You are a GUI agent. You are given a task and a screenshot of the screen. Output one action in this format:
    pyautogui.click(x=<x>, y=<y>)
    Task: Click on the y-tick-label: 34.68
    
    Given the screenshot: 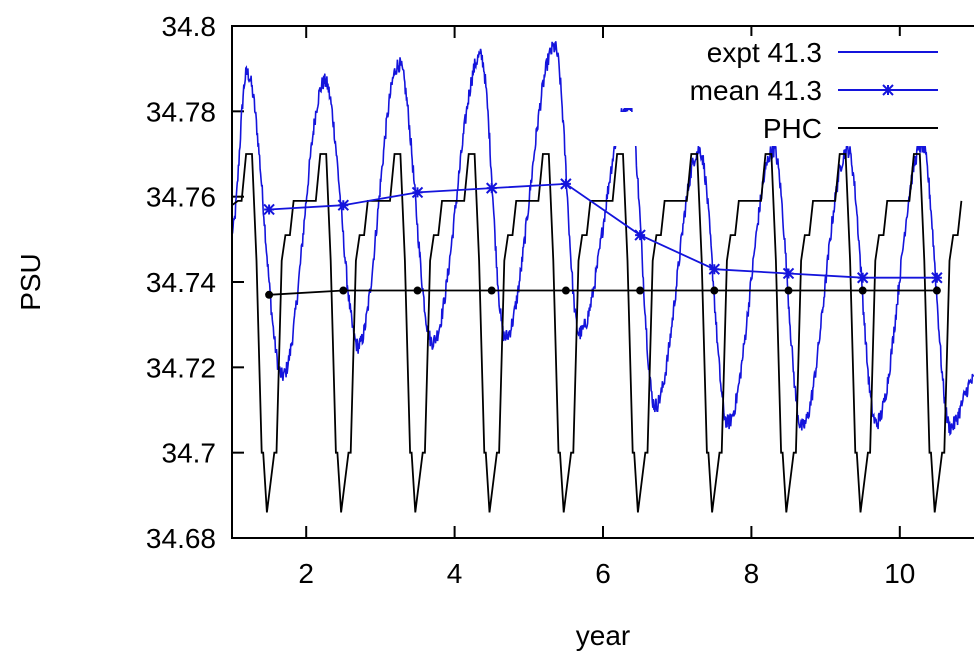 What is the action you would take?
    pyautogui.click(x=181, y=538)
    